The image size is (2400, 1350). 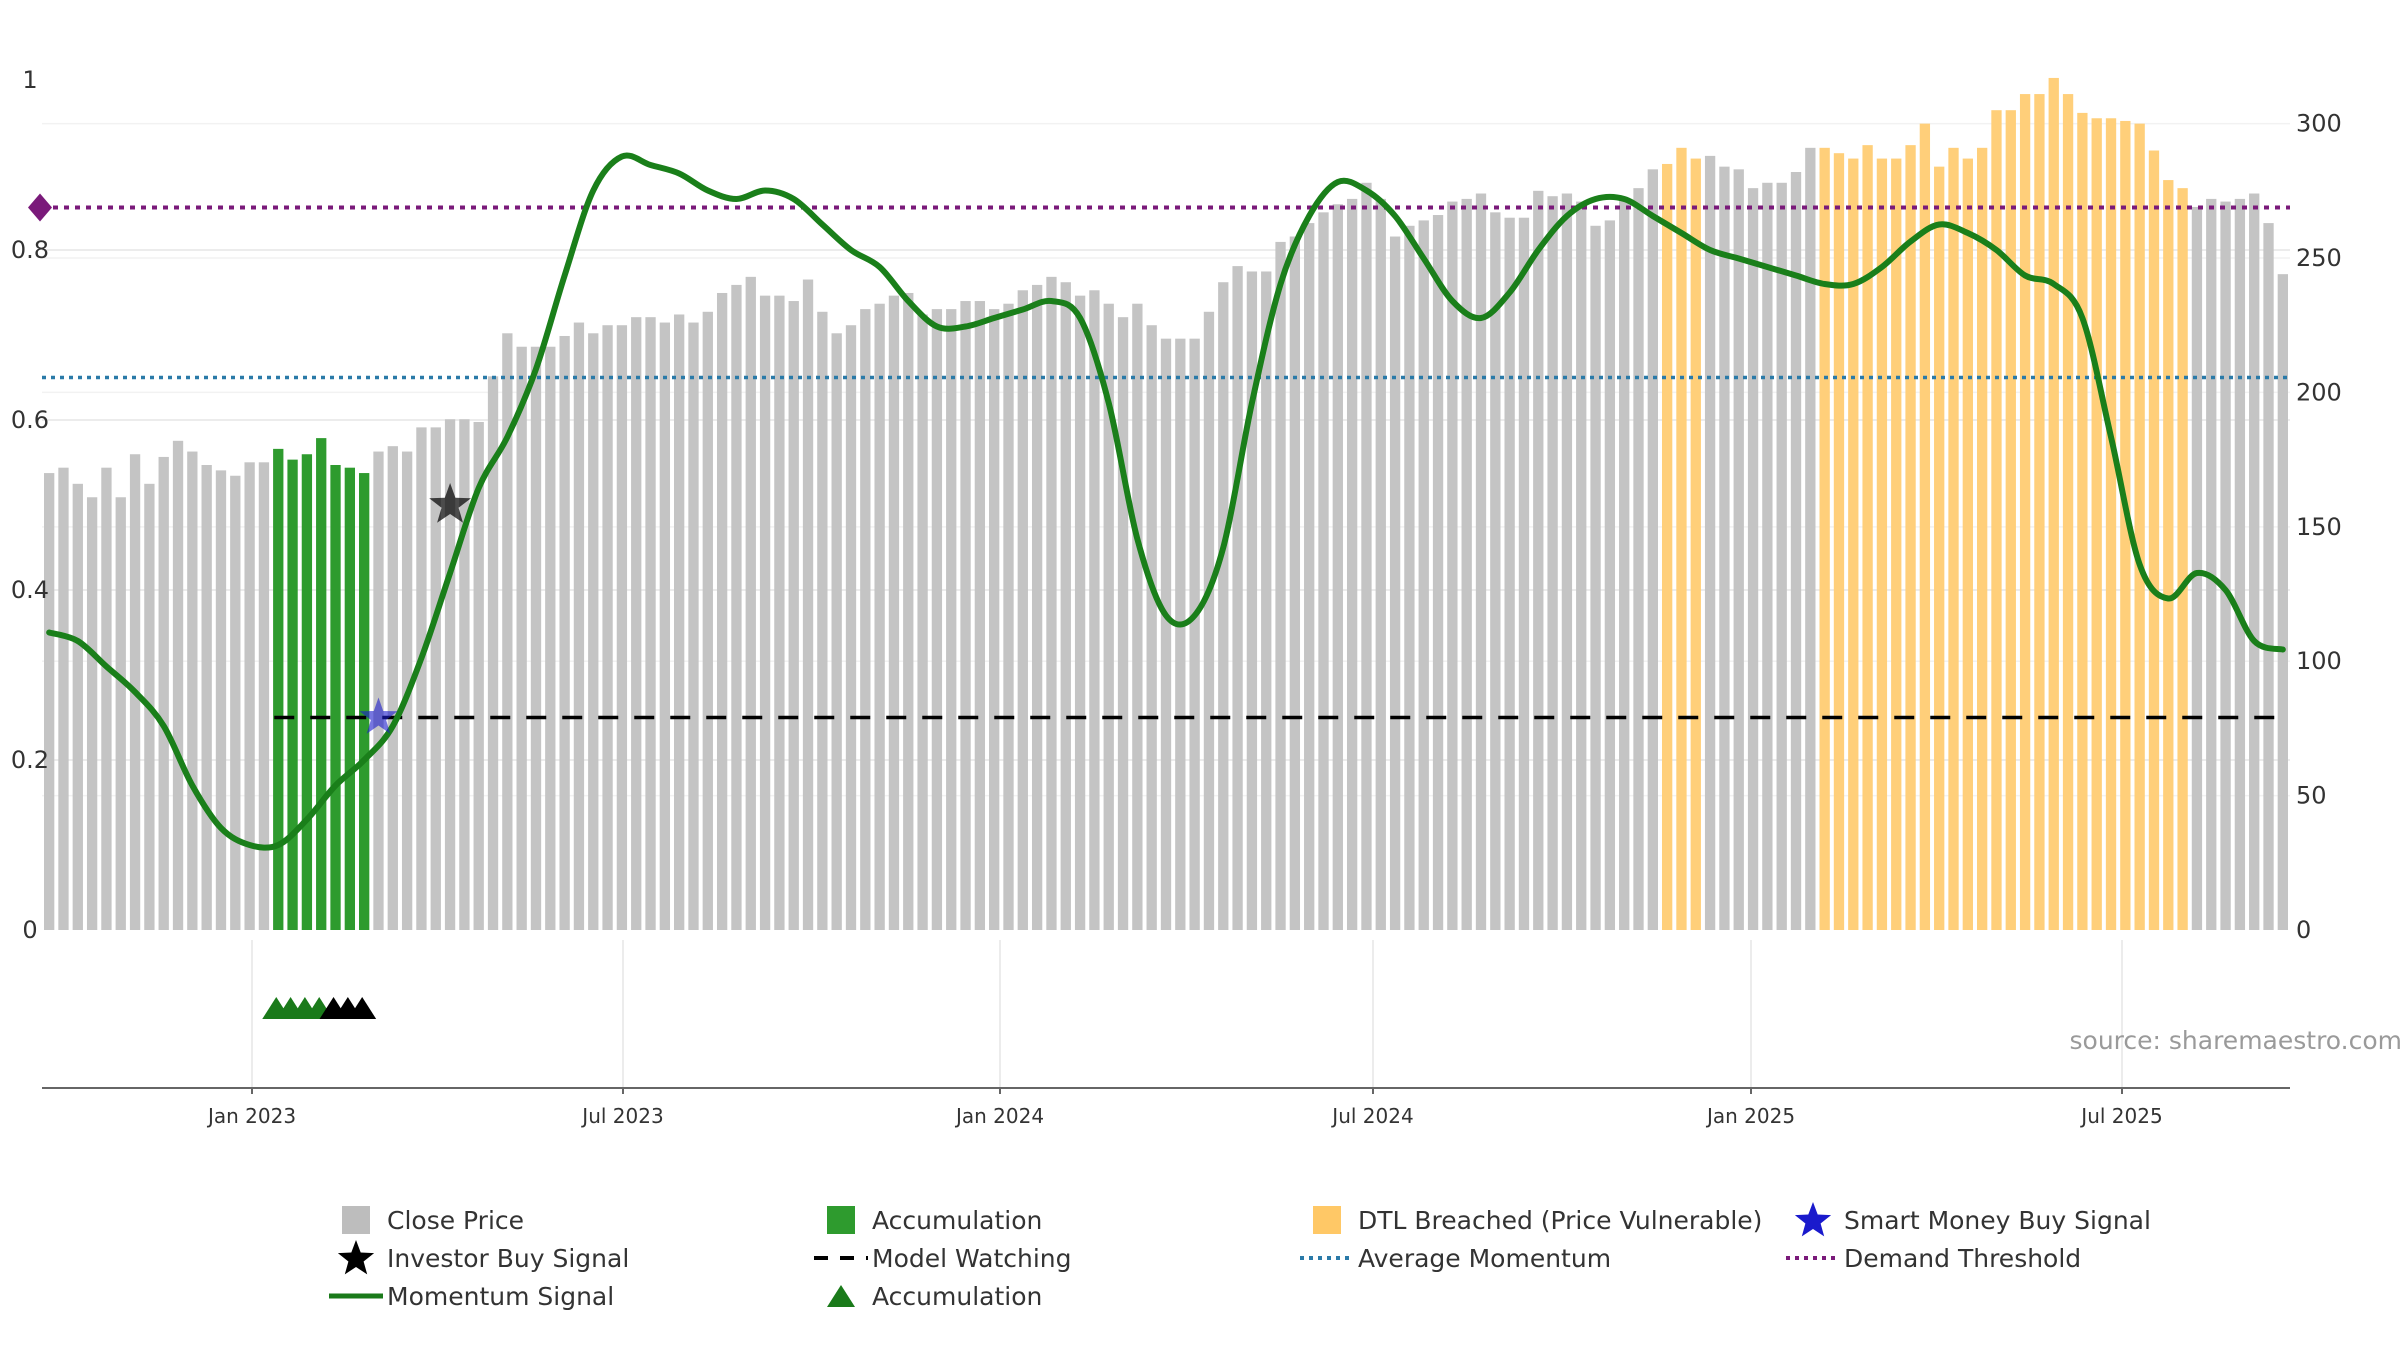 What do you see at coordinates (2303, 930) in the screenshot?
I see `right-axis-tick-label: 0` at bounding box center [2303, 930].